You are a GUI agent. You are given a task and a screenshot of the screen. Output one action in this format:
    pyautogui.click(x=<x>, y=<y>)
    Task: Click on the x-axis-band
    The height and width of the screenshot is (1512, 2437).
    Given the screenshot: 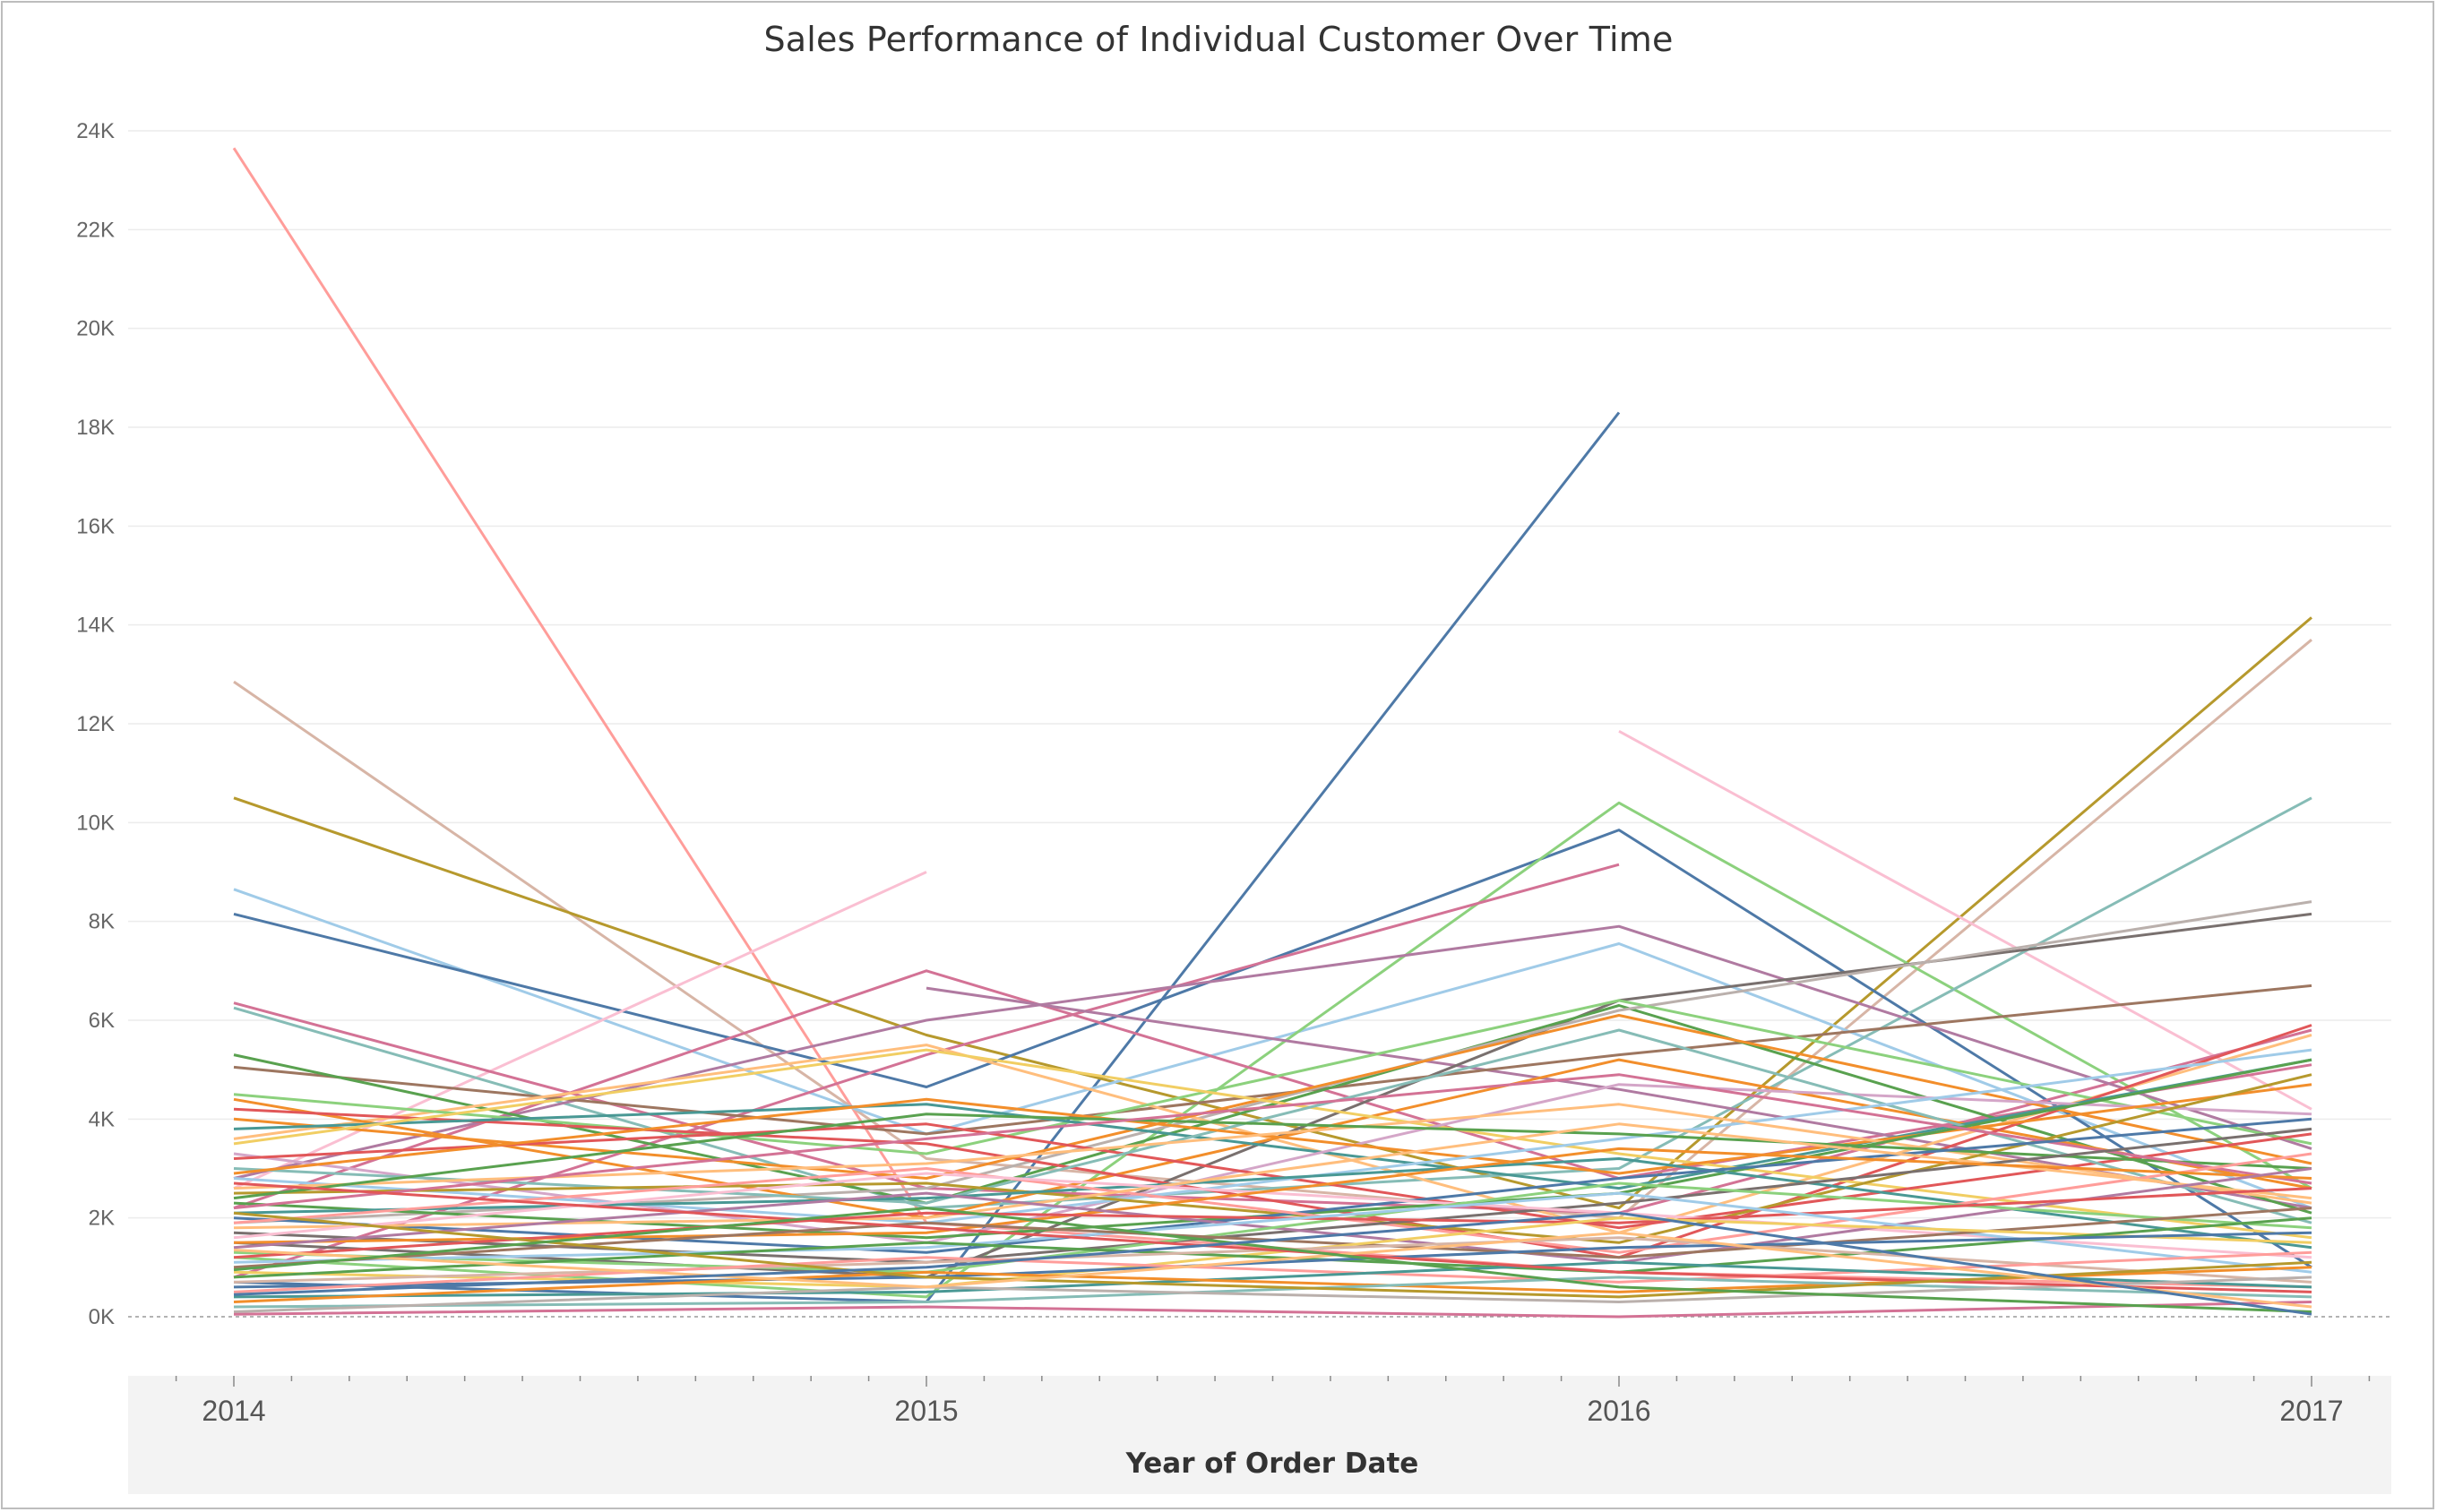 What is the action you would take?
    pyautogui.click(x=1259, y=1435)
    